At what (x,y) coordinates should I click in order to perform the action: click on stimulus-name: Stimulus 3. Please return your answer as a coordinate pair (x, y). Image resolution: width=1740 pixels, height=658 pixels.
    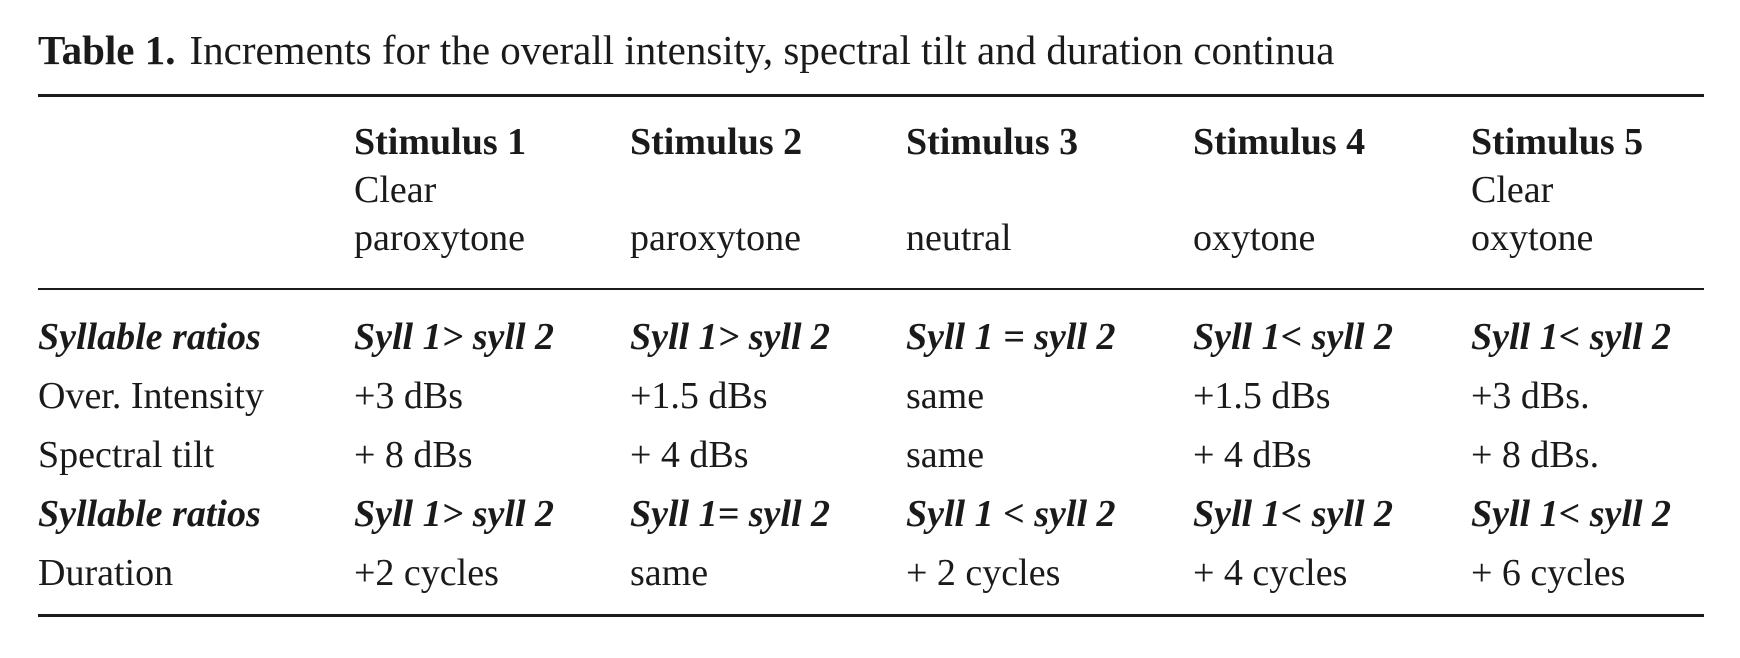
    Looking at the image, I should click on (992, 142).